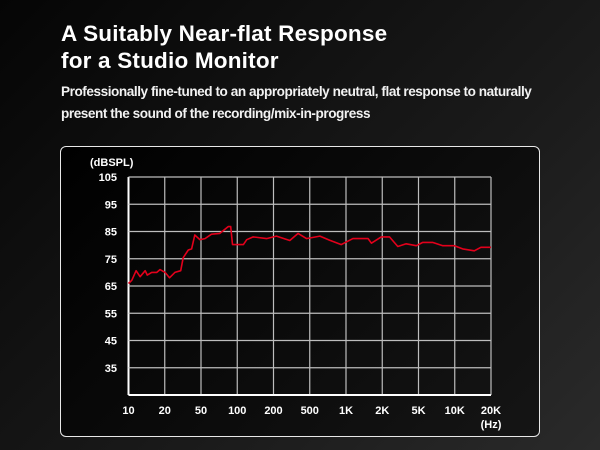  What do you see at coordinates (346, 411) in the screenshot?
I see `x-tick-label: 1K` at bounding box center [346, 411].